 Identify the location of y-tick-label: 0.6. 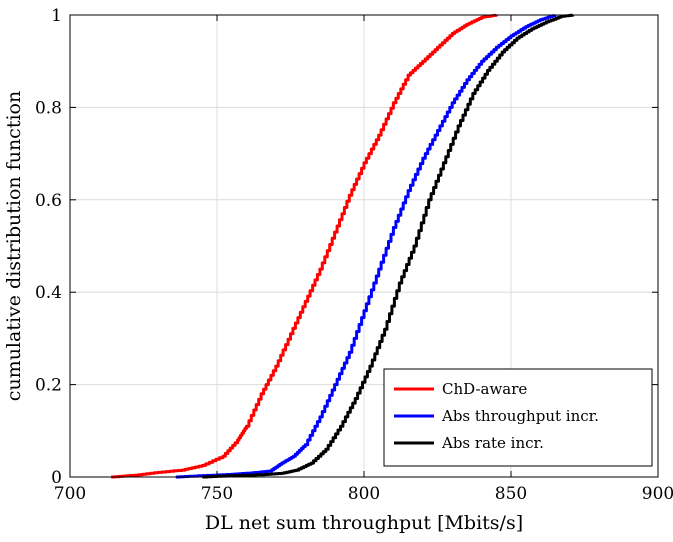
(48, 201).